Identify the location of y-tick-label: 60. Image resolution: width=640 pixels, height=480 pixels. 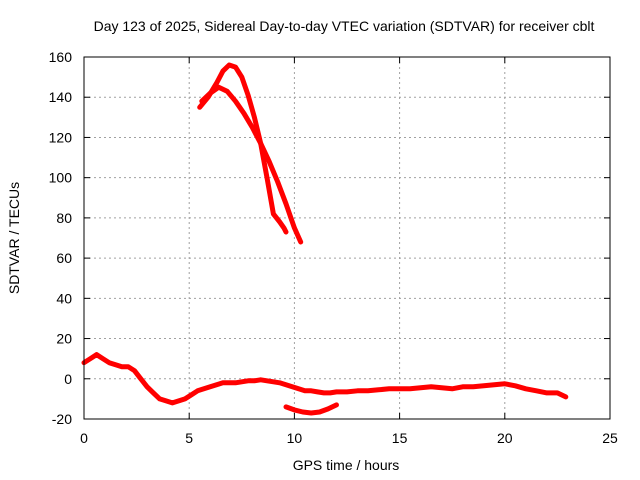
(64, 258).